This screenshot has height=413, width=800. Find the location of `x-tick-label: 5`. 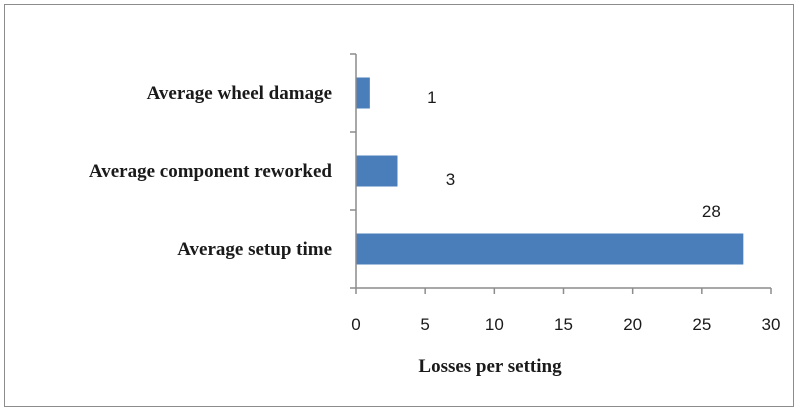

x-tick-label: 5 is located at coordinates (424, 324).